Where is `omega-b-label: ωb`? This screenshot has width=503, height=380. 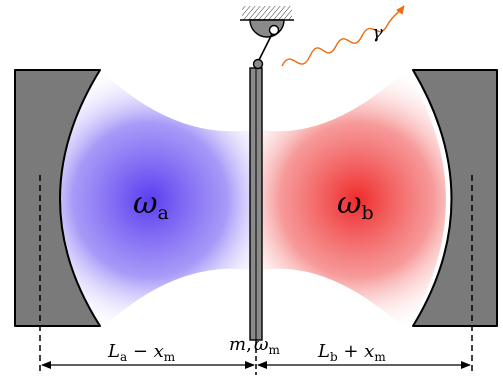 omega-b-label: ωb is located at coordinates (355, 205).